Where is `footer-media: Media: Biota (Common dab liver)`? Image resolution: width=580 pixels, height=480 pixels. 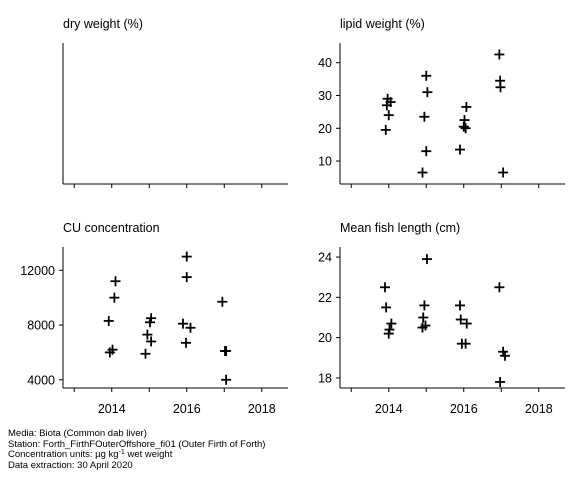
footer-media: Media: Biota (Common dab liver) is located at coordinates (77, 433).